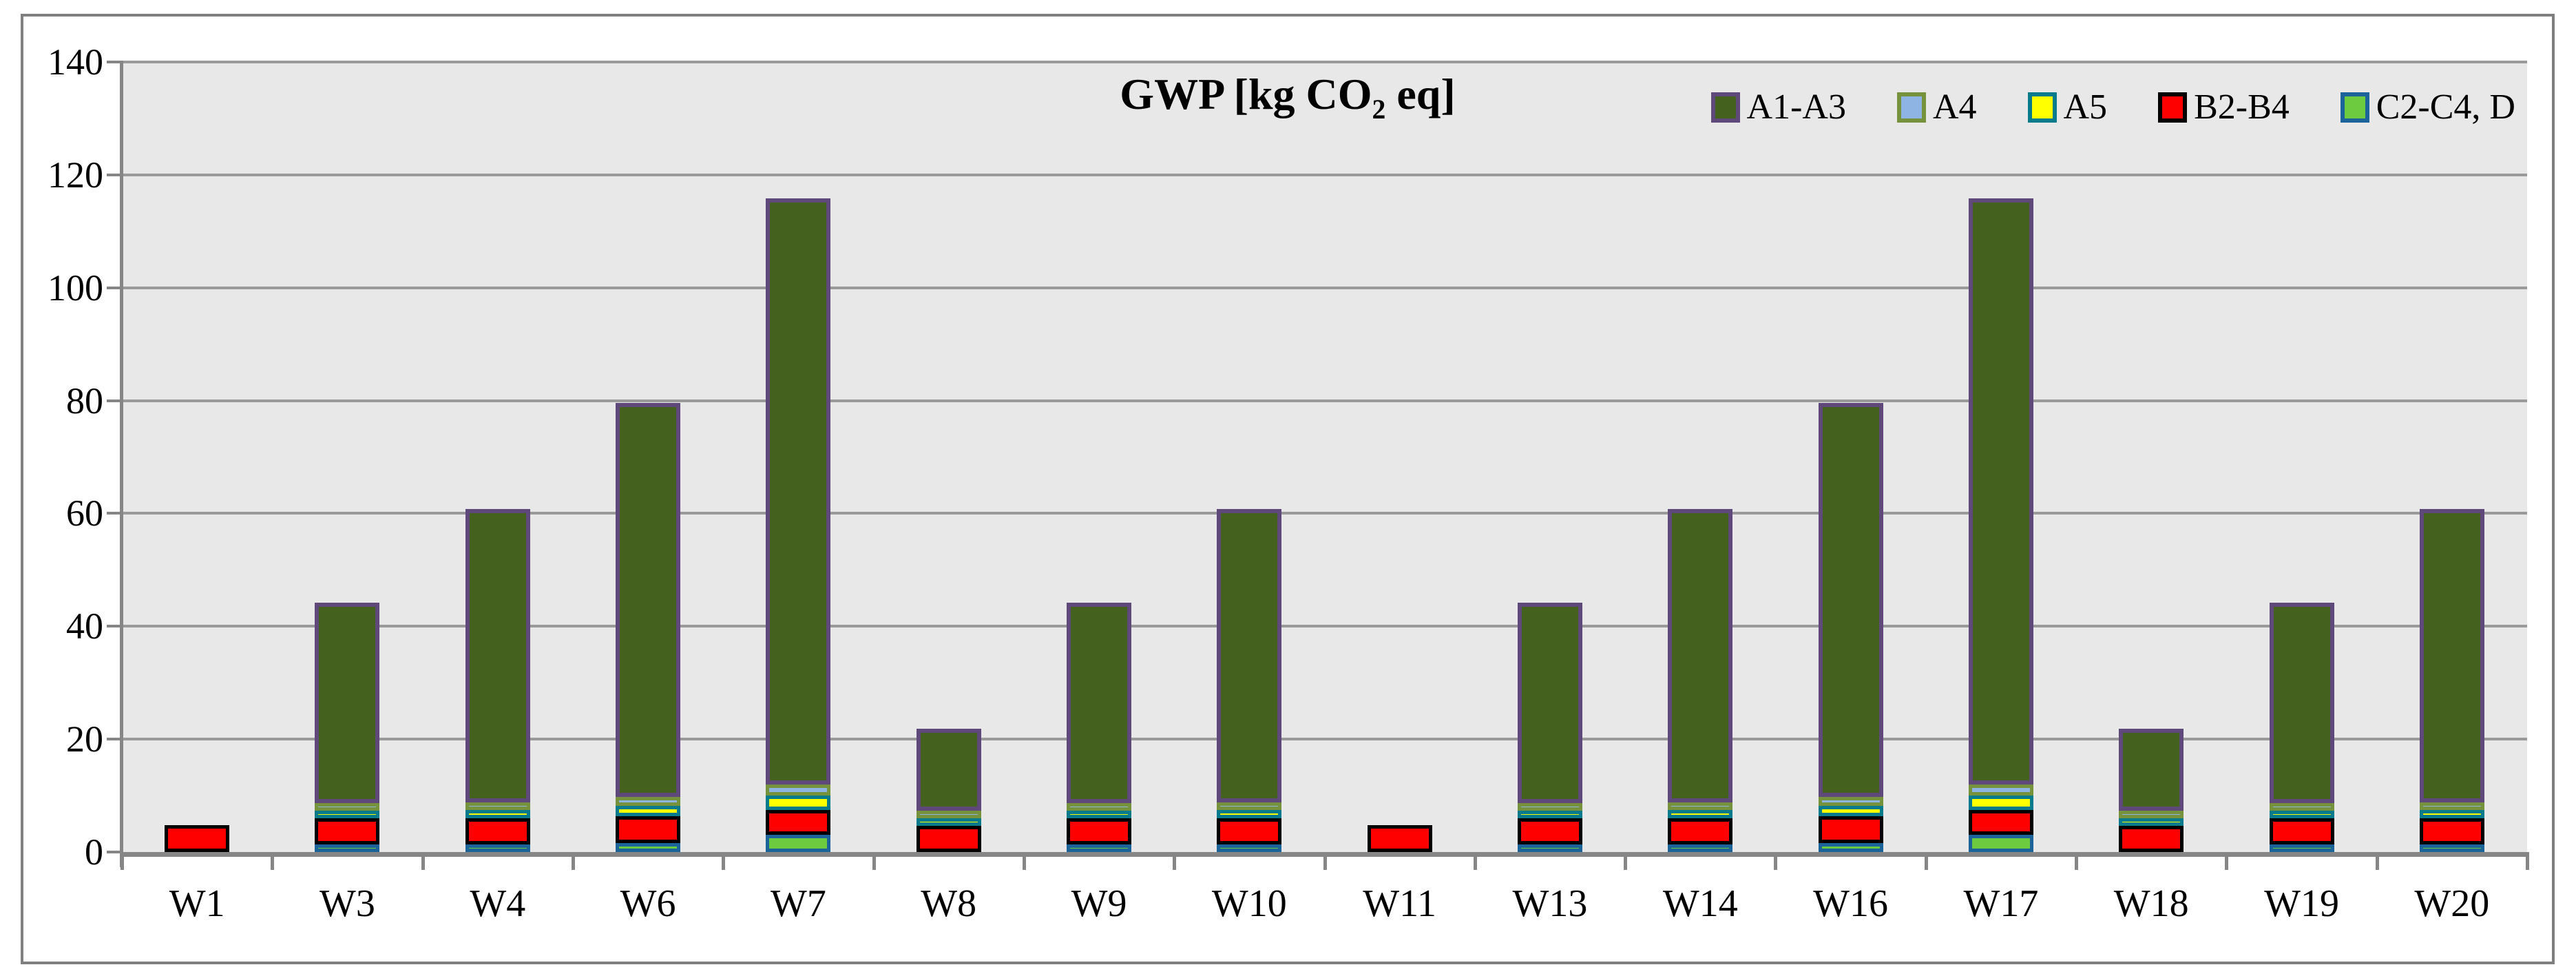 This screenshot has height=976, width=2576. What do you see at coordinates (1954, 107) in the screenshot?
I see `legend-label: A4` at bounding box center [1954, 107].